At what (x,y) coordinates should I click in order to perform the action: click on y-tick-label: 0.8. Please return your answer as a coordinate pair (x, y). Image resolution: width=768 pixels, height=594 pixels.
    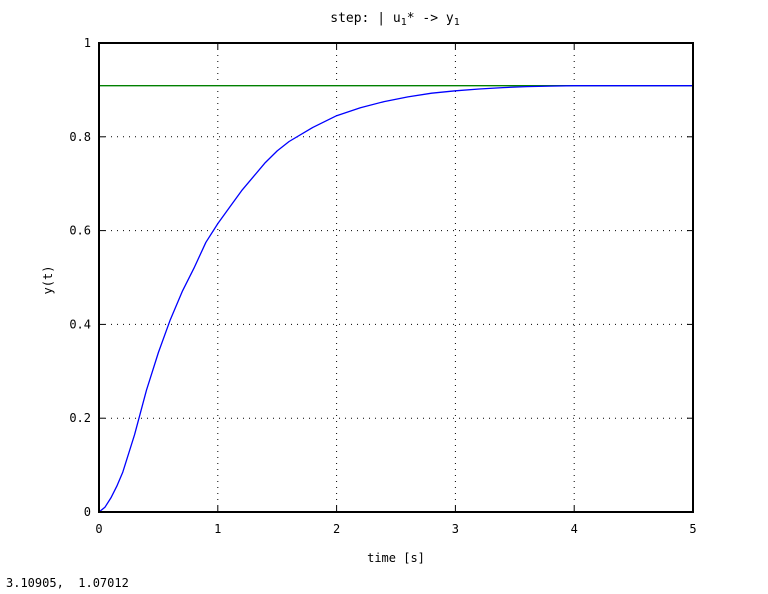
    Looking at the image, I should click on (80, 137).